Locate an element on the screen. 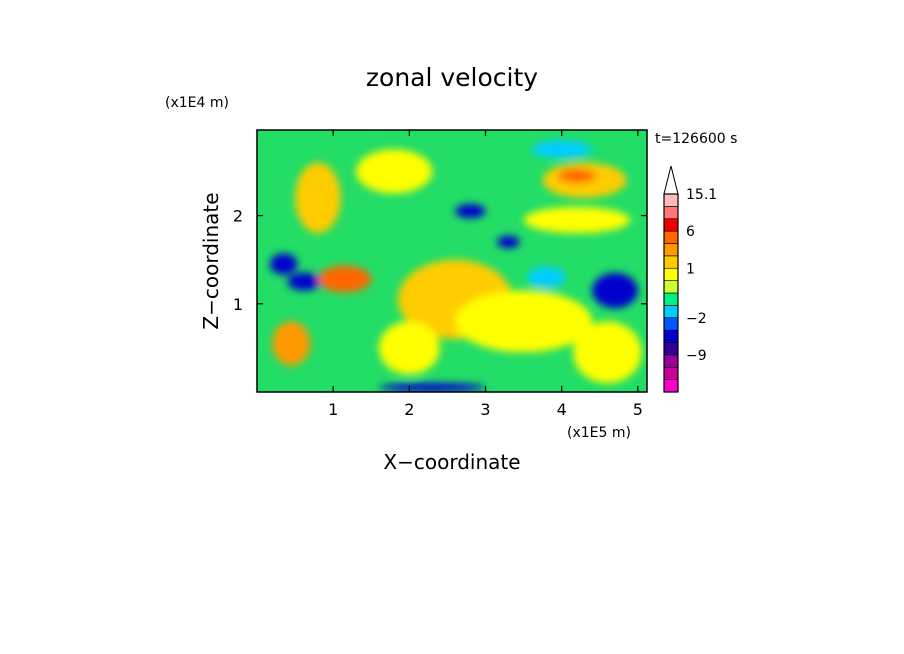 The image size is (904, 654). colorbar is located at coordinates (671, 279).